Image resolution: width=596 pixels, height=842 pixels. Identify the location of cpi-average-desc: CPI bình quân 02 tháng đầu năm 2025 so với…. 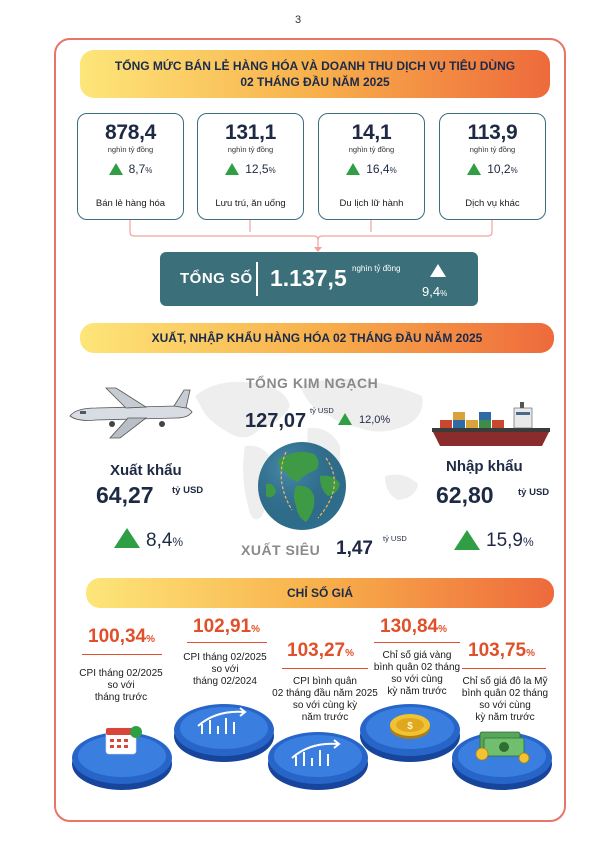
(325, 699).